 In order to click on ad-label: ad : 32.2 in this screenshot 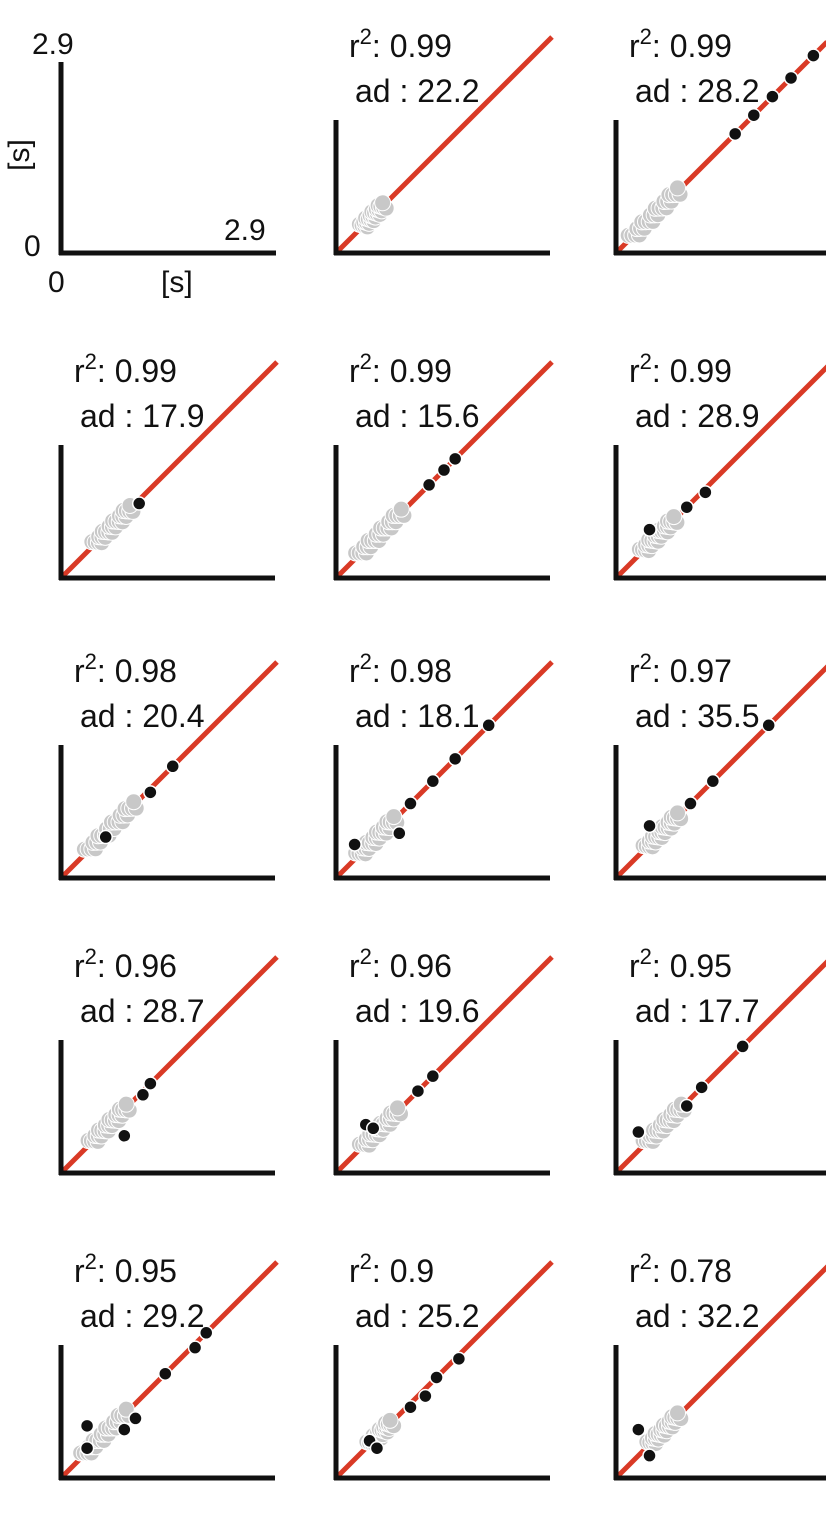, I will do `click(697, 1316)`.